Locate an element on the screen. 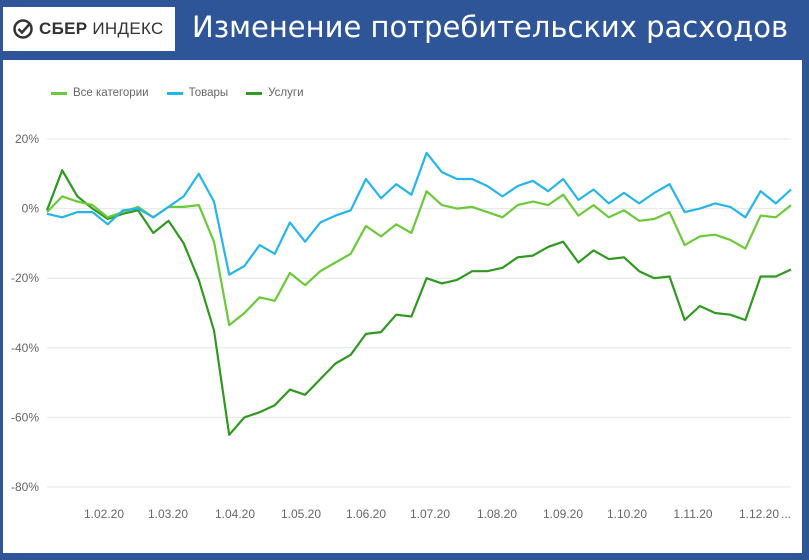  x-tick-label: 1.09.20 is located at coordinates (563, 514).